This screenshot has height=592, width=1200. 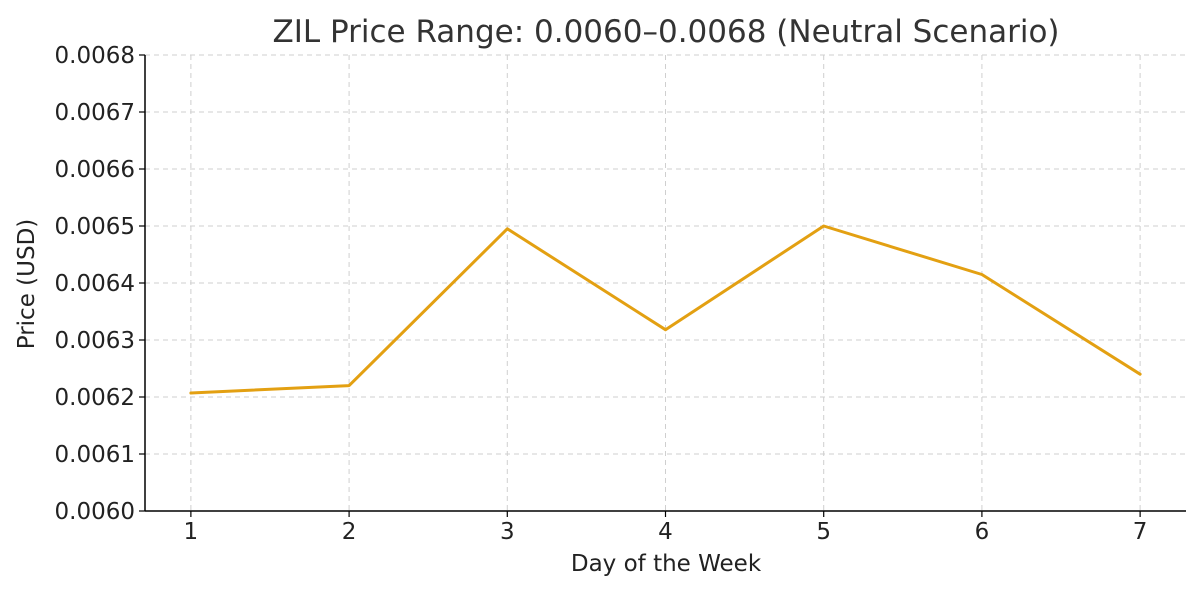 I want to click on x-tick-label: 4, so click(x=665, y=532).